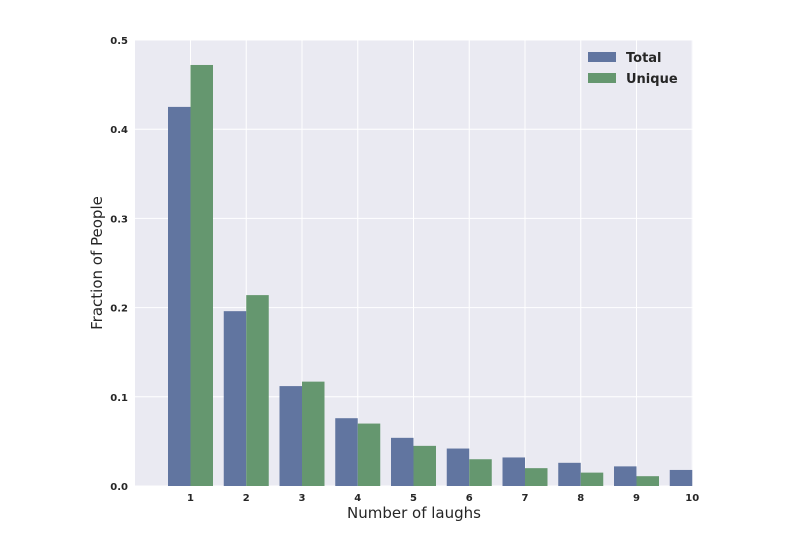 This screenshot has width=810, height=540. Describe the element at coordinates (414, 513) in the screenshot. I see `x-axis-label: Number of laughs` at that location.